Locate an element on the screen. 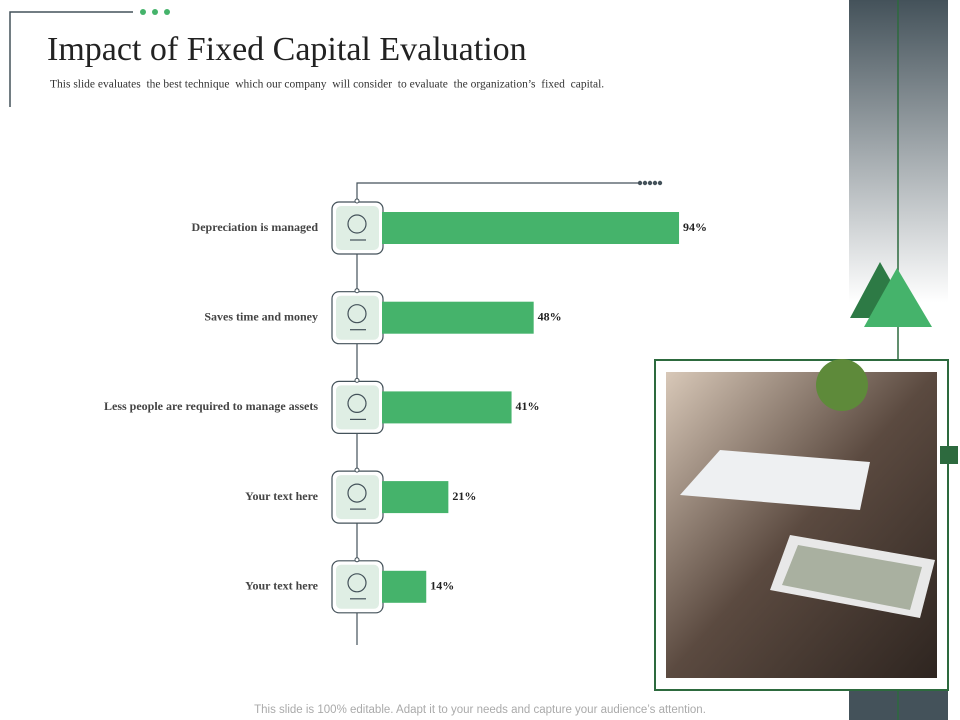  value-label: 41% is located at coordinates (528, 406).